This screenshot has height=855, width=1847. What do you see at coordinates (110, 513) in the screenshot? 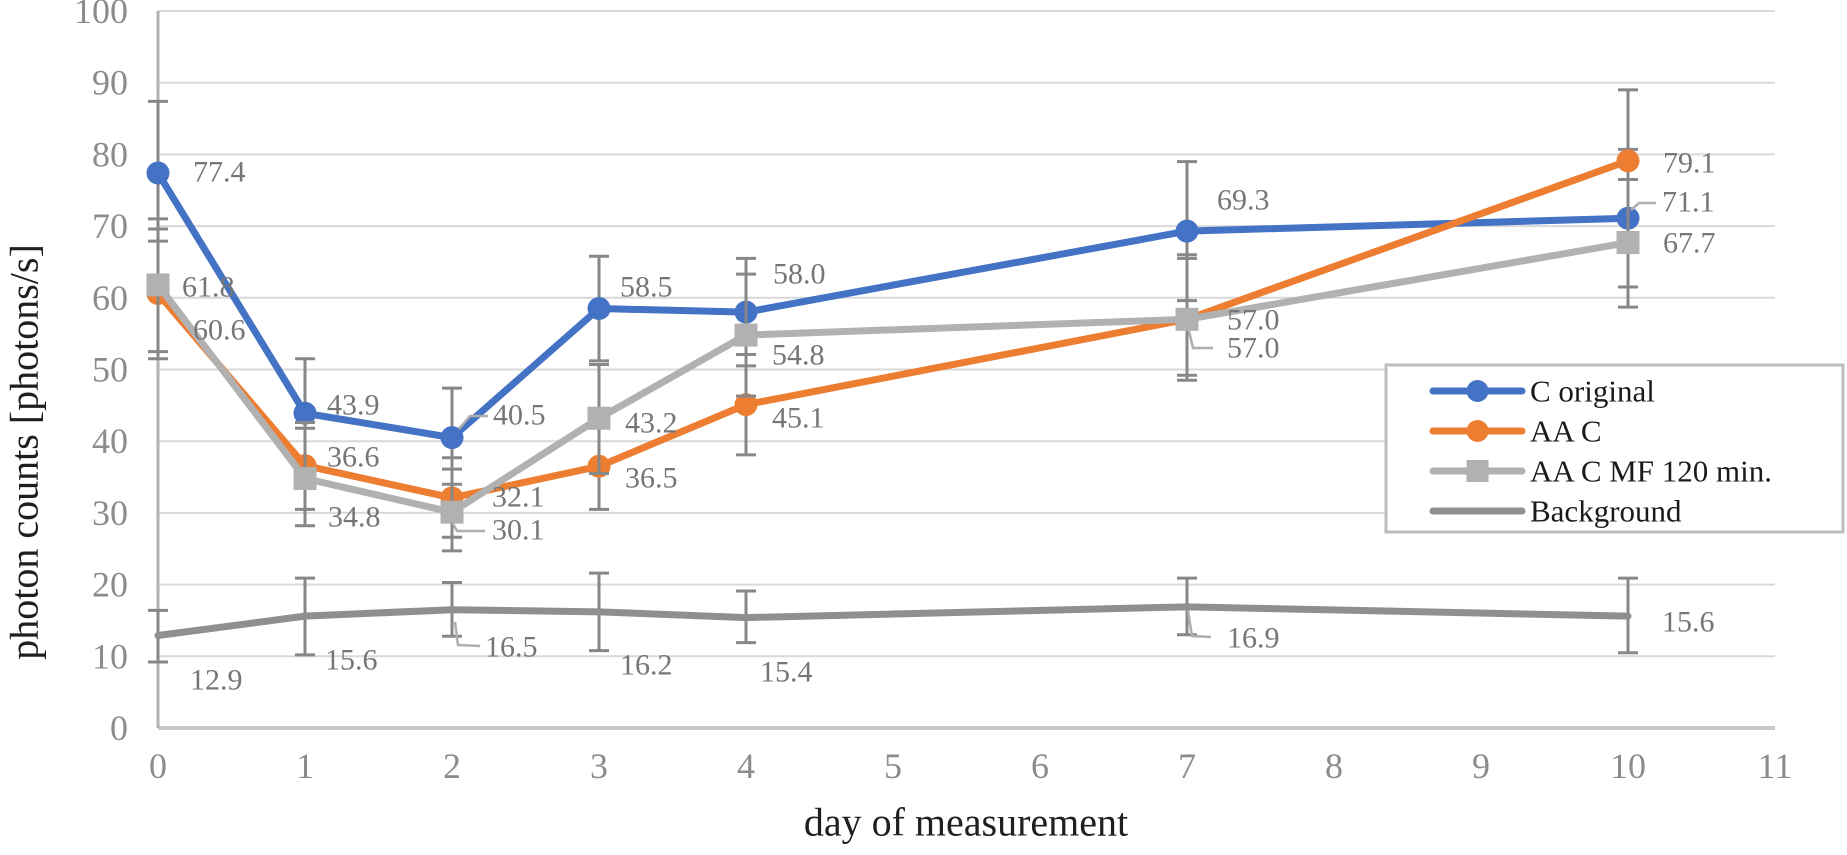
I see `y-tick-label: 30` at bounding box center [110, 513].